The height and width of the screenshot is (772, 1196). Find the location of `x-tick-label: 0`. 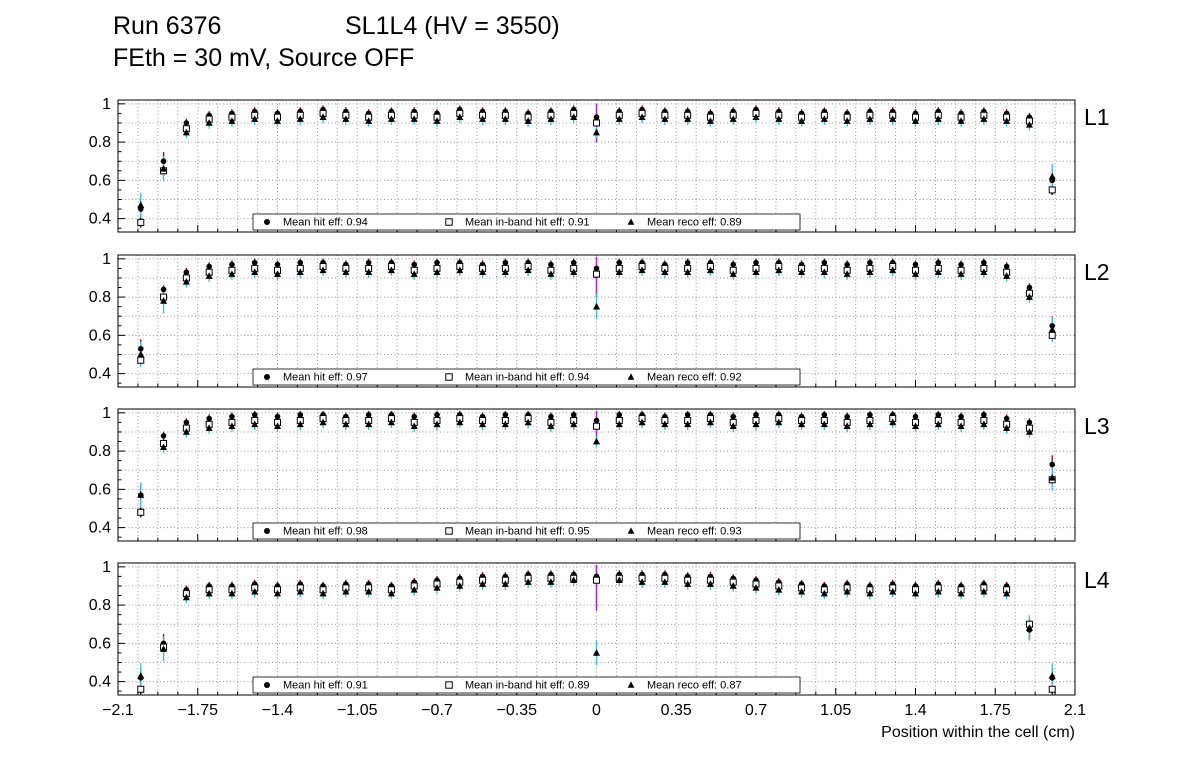

x-tick-label: 0 is located at coordinates (596, 710).